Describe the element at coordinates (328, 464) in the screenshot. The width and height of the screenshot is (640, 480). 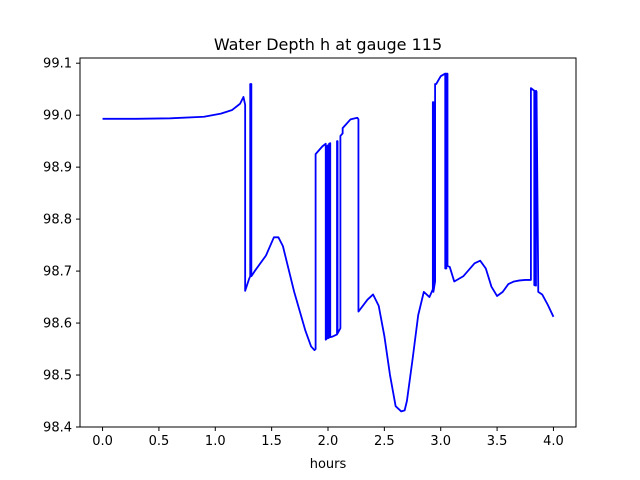
I see `x-axis-label: hours` at that location.